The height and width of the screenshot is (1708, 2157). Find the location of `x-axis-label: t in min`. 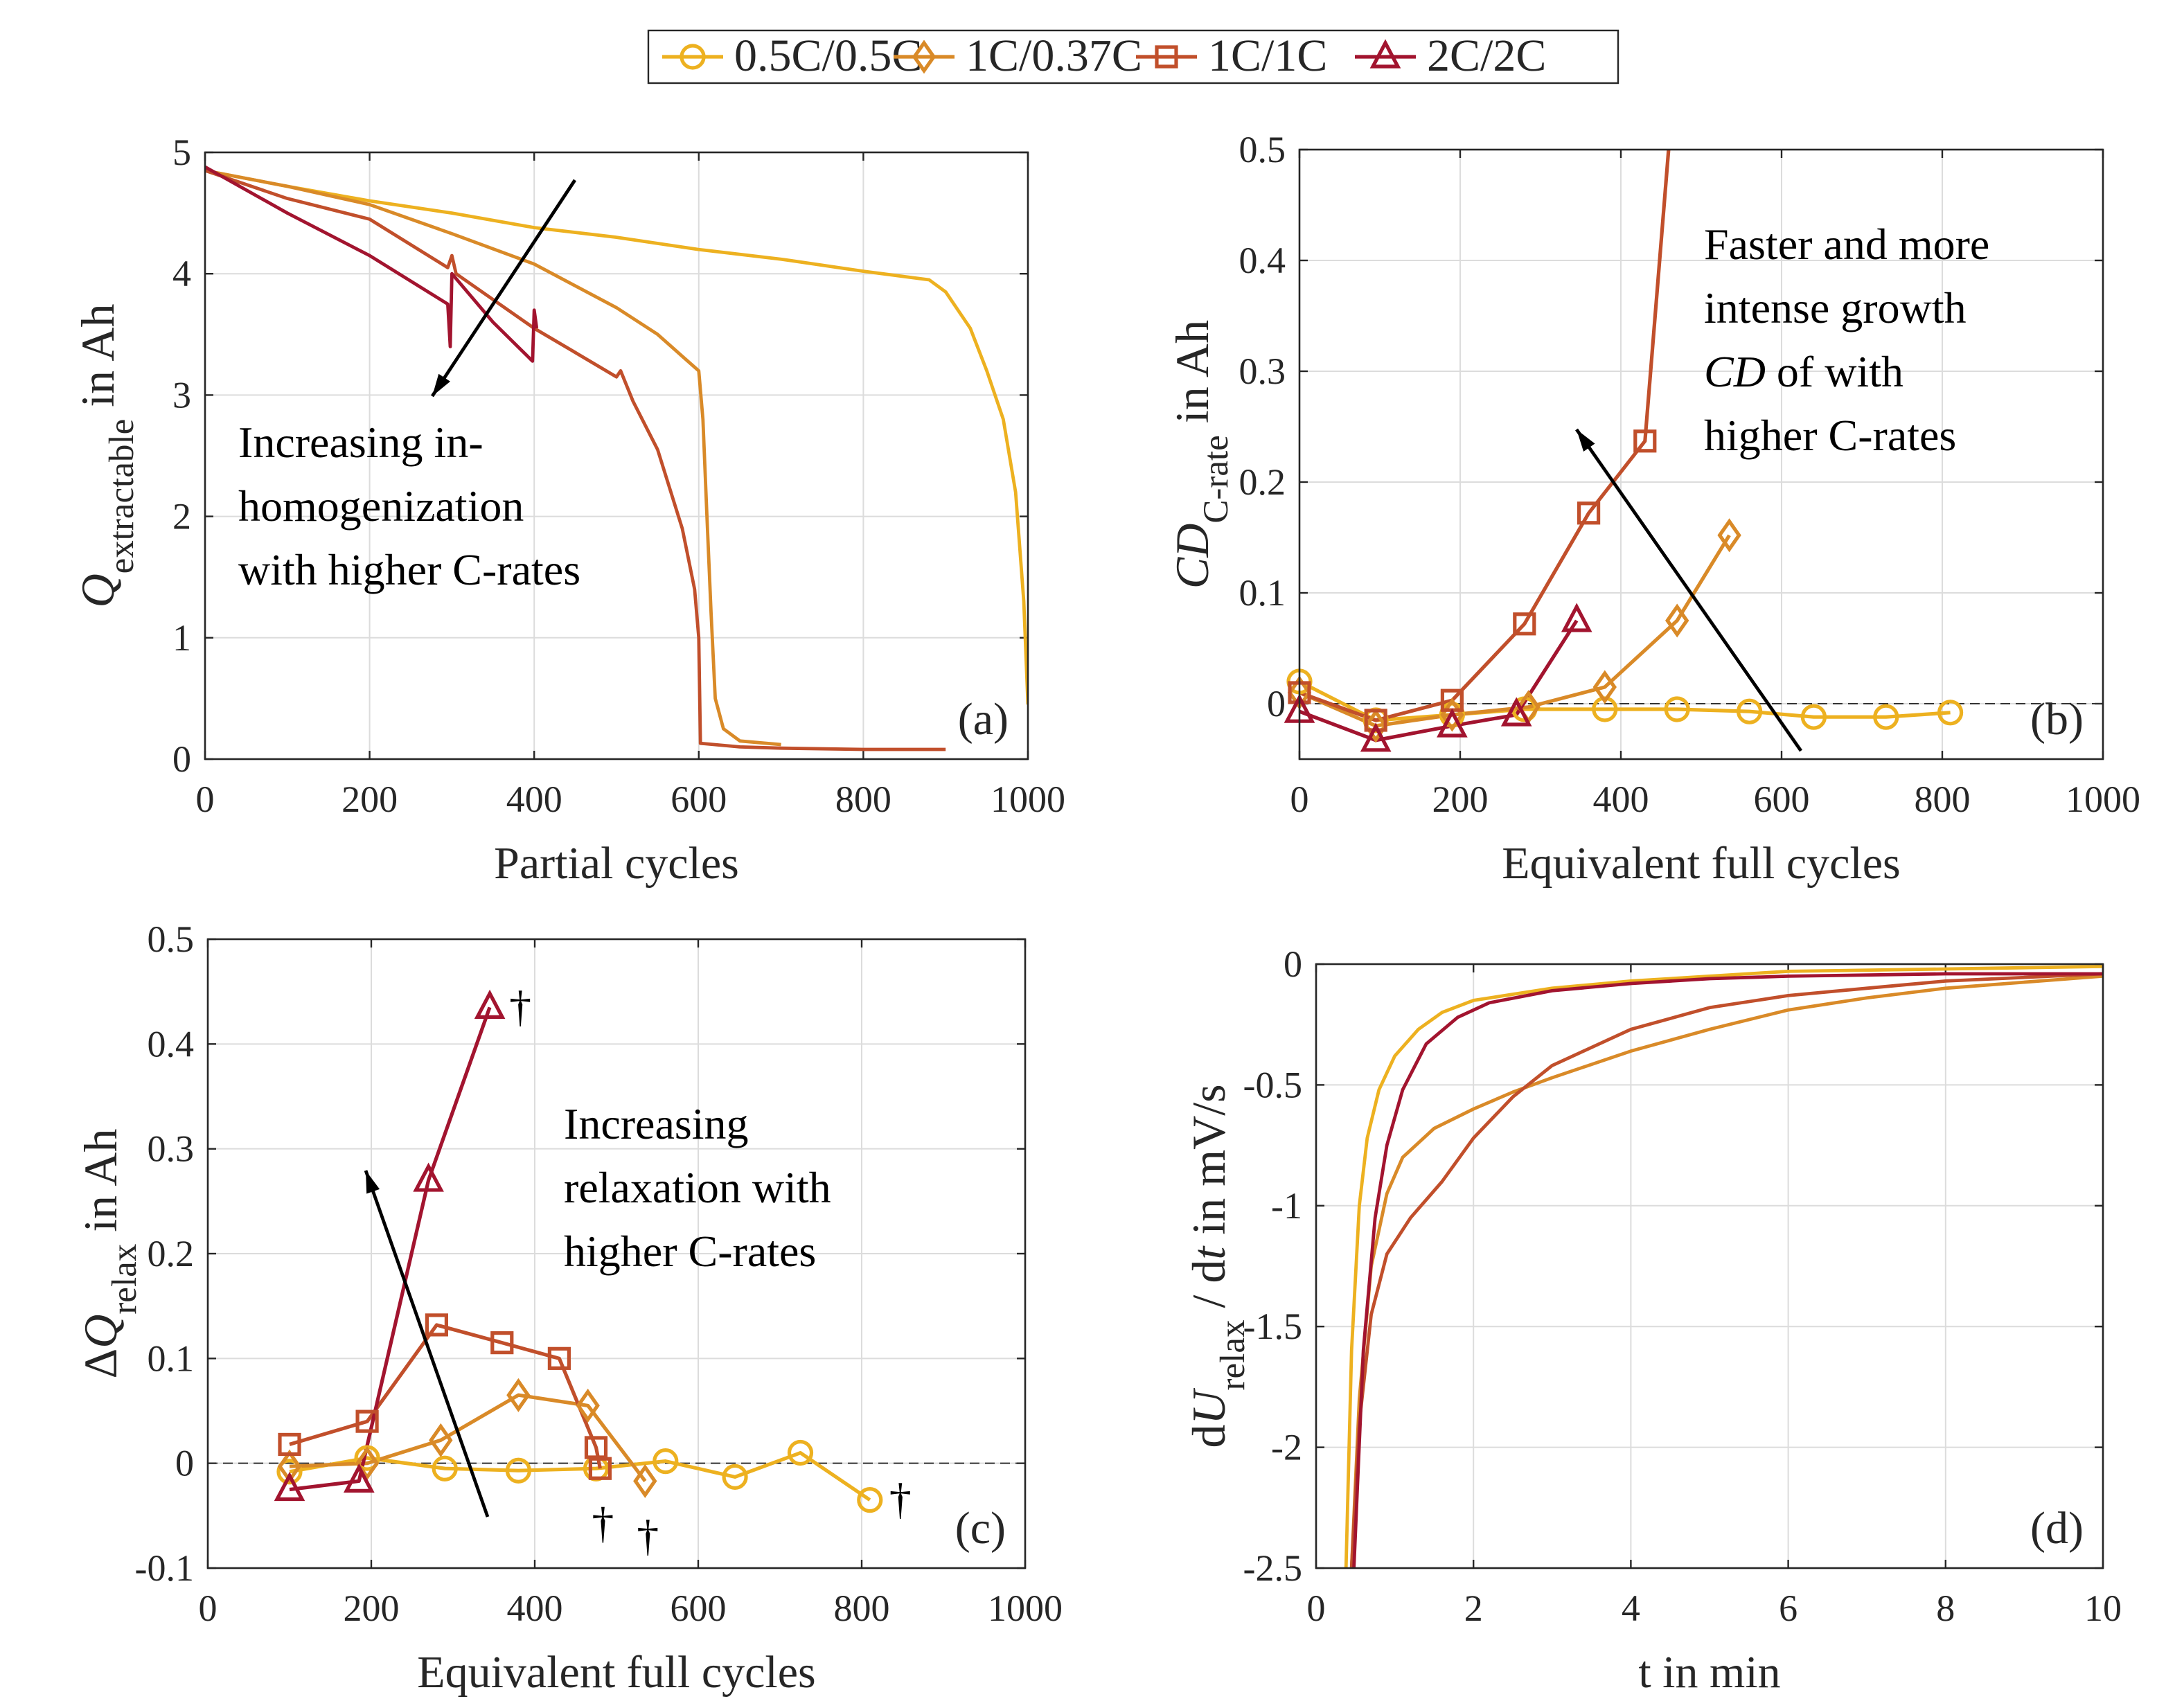

x-axis-label: t in min is located at coordinates (1709, 1672).